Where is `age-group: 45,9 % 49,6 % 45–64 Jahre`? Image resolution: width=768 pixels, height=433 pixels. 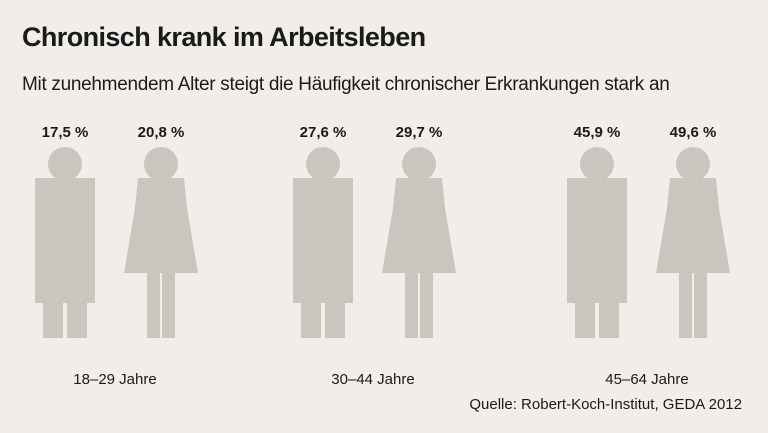 age-group: 45,9 % 49,6 % 45–64 Jahre is located at coordinates (648, 256).